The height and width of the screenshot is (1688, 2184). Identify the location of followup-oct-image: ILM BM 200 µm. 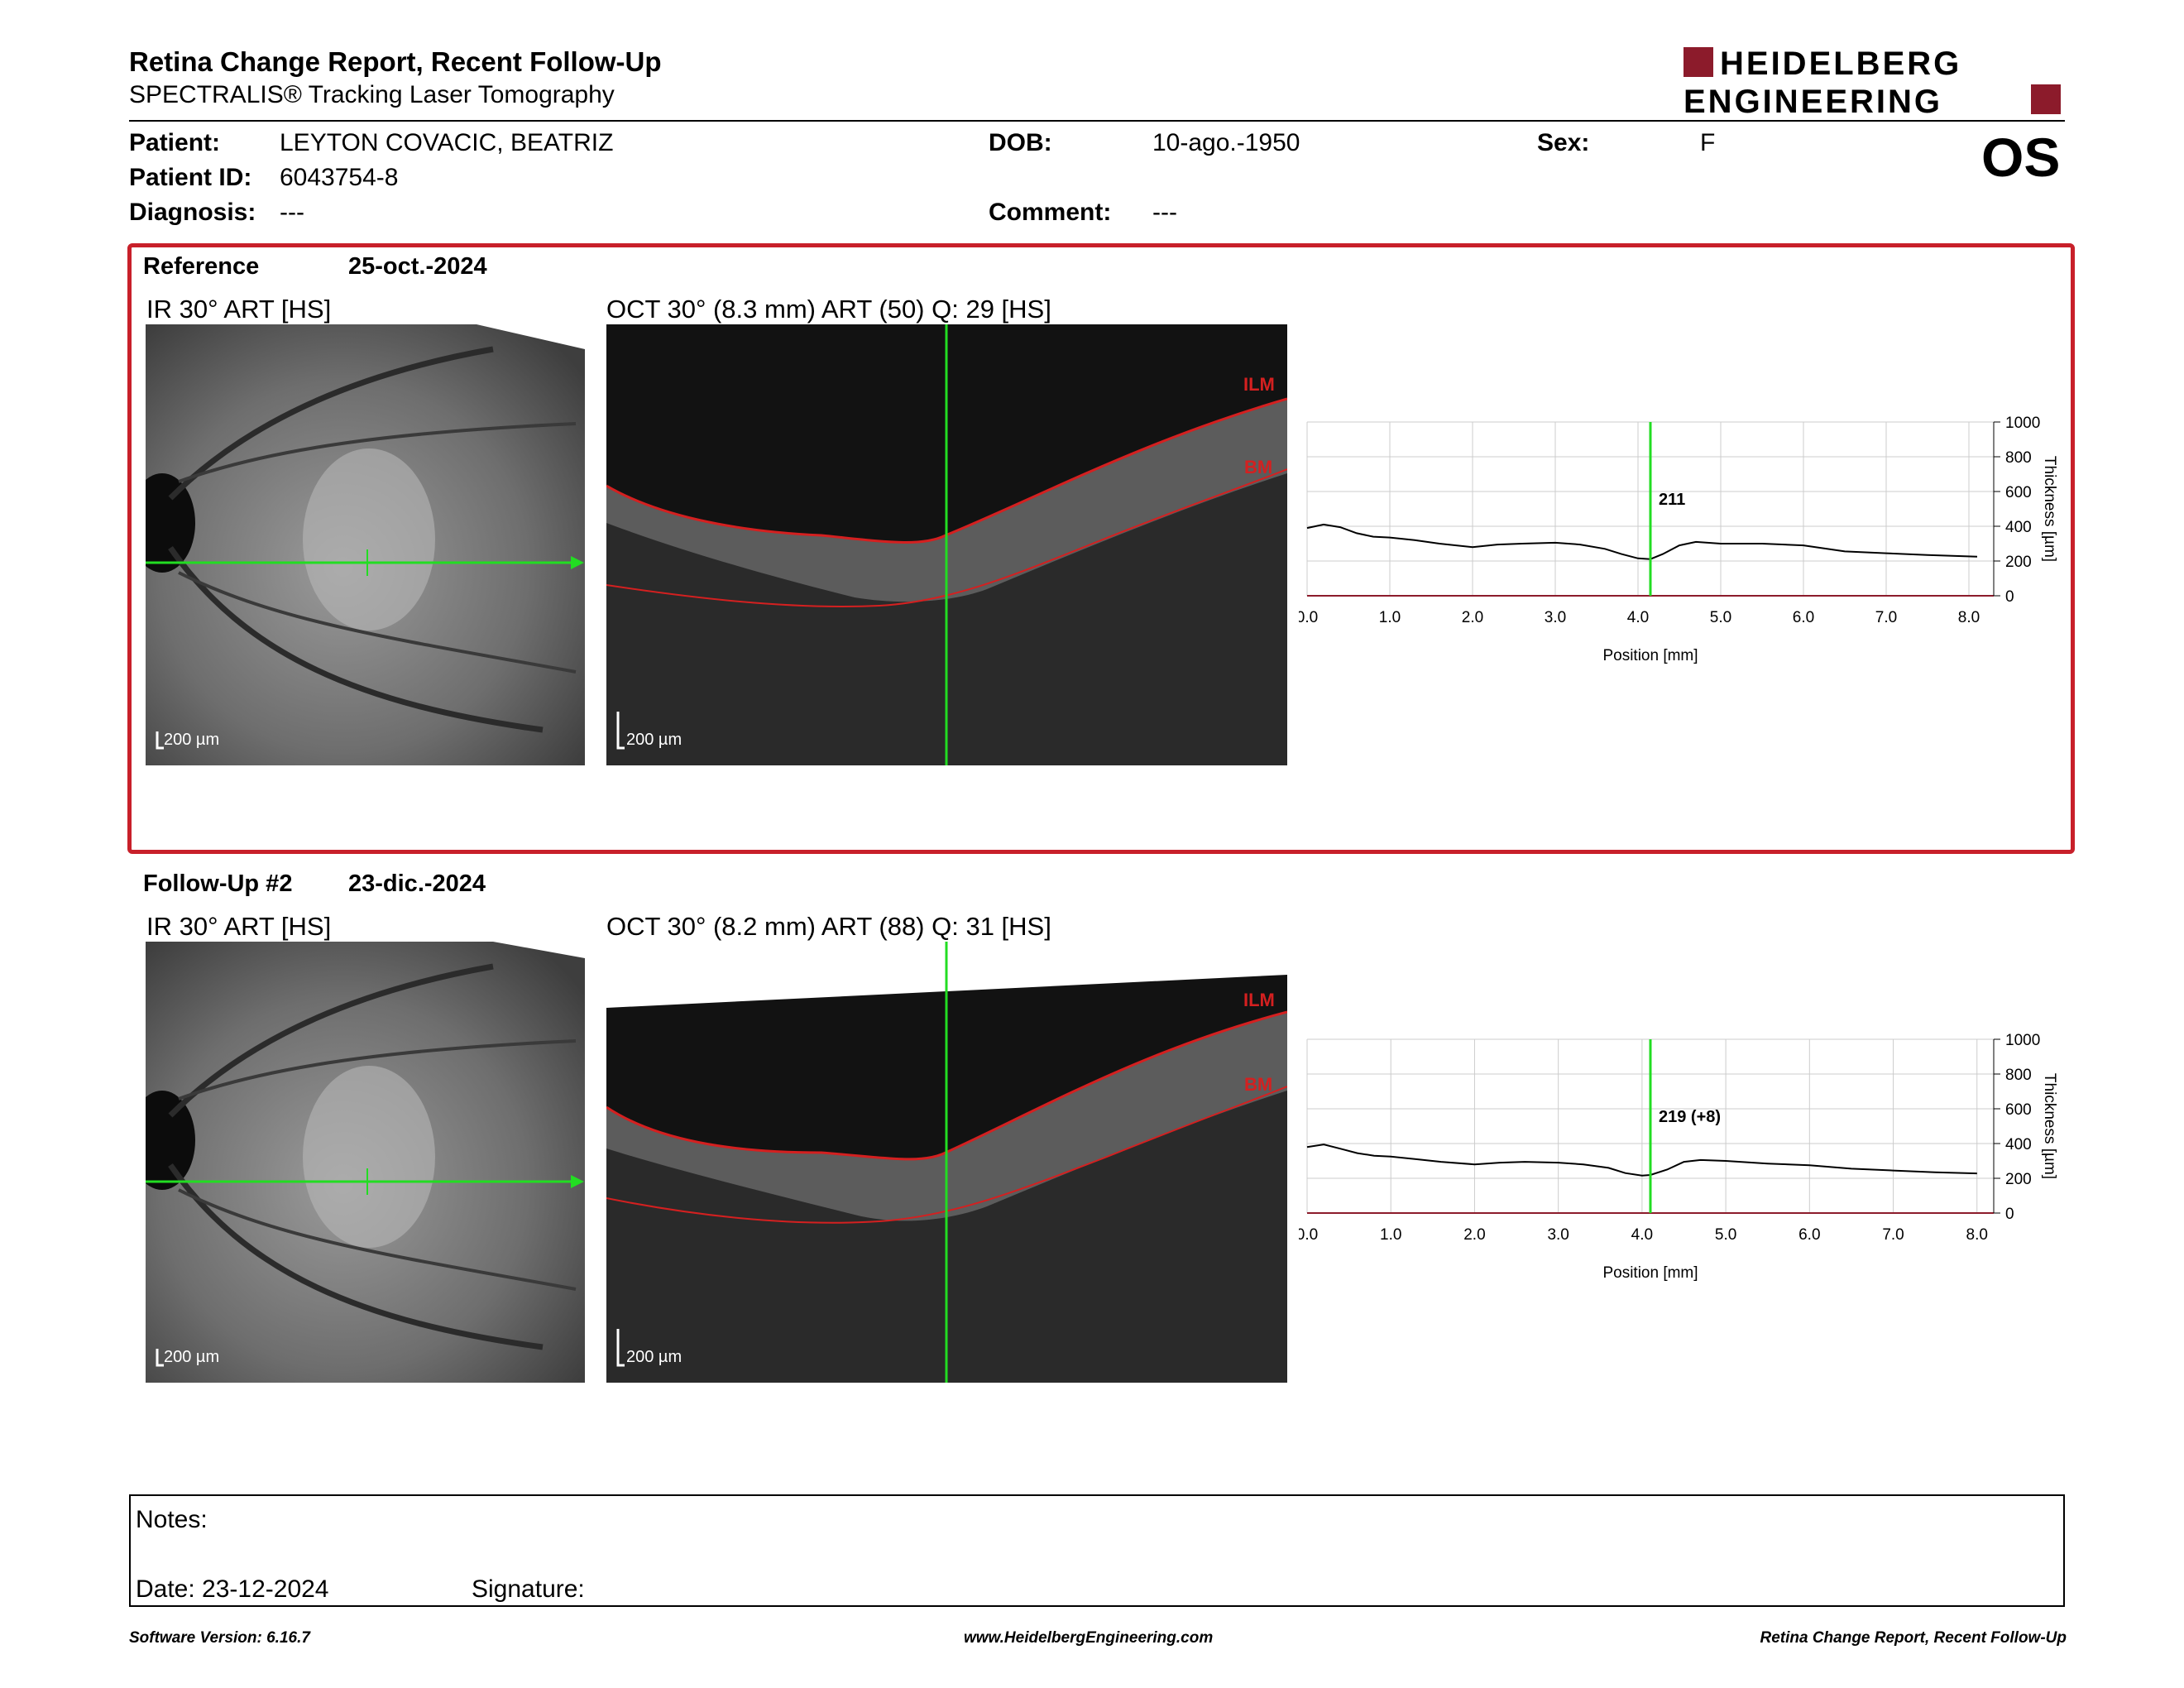
(946, 1162).